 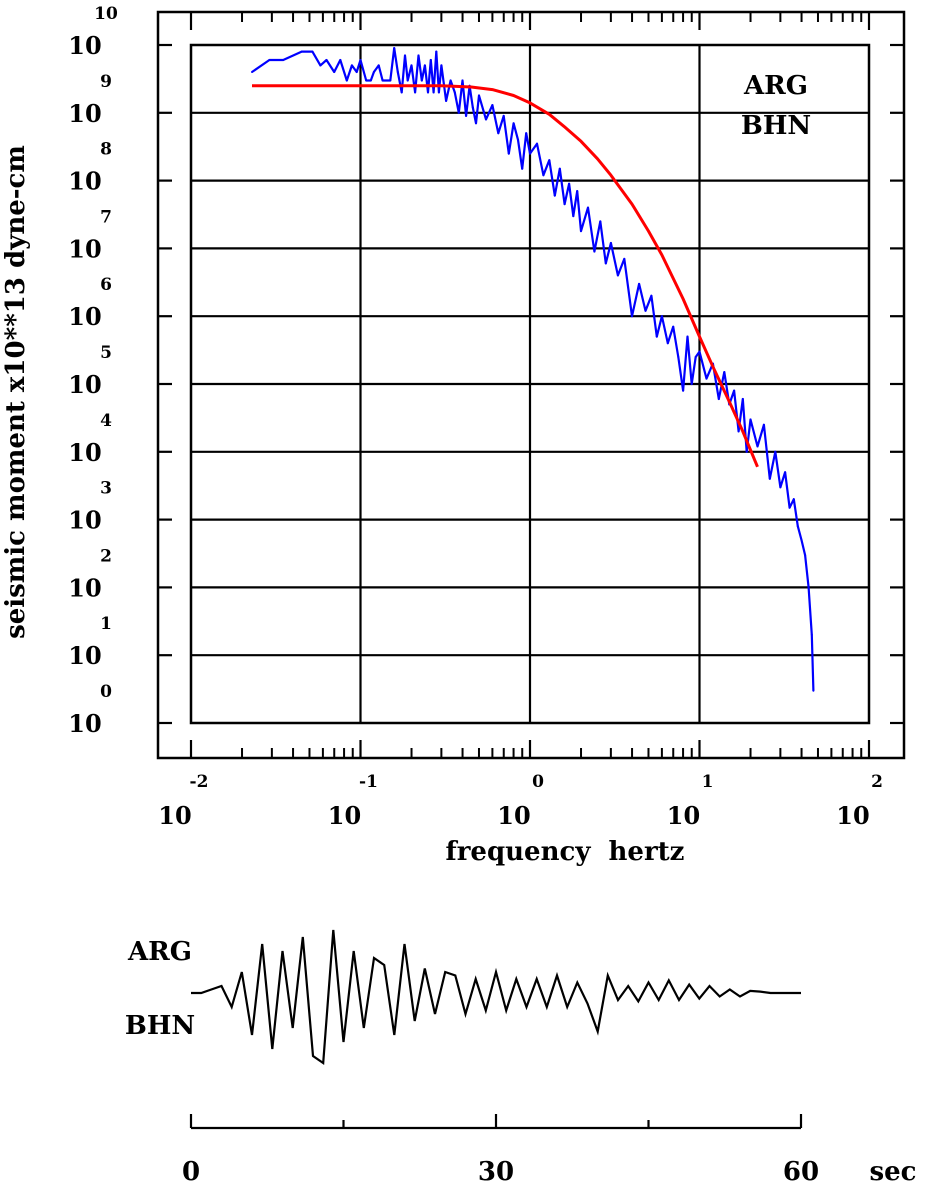 What do you see at coordinates (199, 782) in the screenshot?
I see `x-tick-exponent: -2` at bounding box center [199, 782].